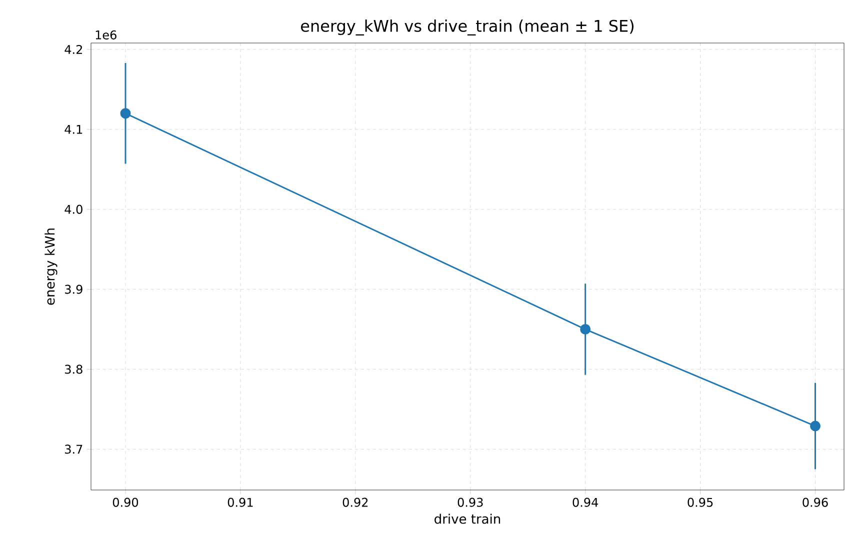 The image size is (845, 555). What do you see at coordinates (355, 502) in the screenshot?
I see `x-tick-label: 0.92` at bounding box center [355, 502].